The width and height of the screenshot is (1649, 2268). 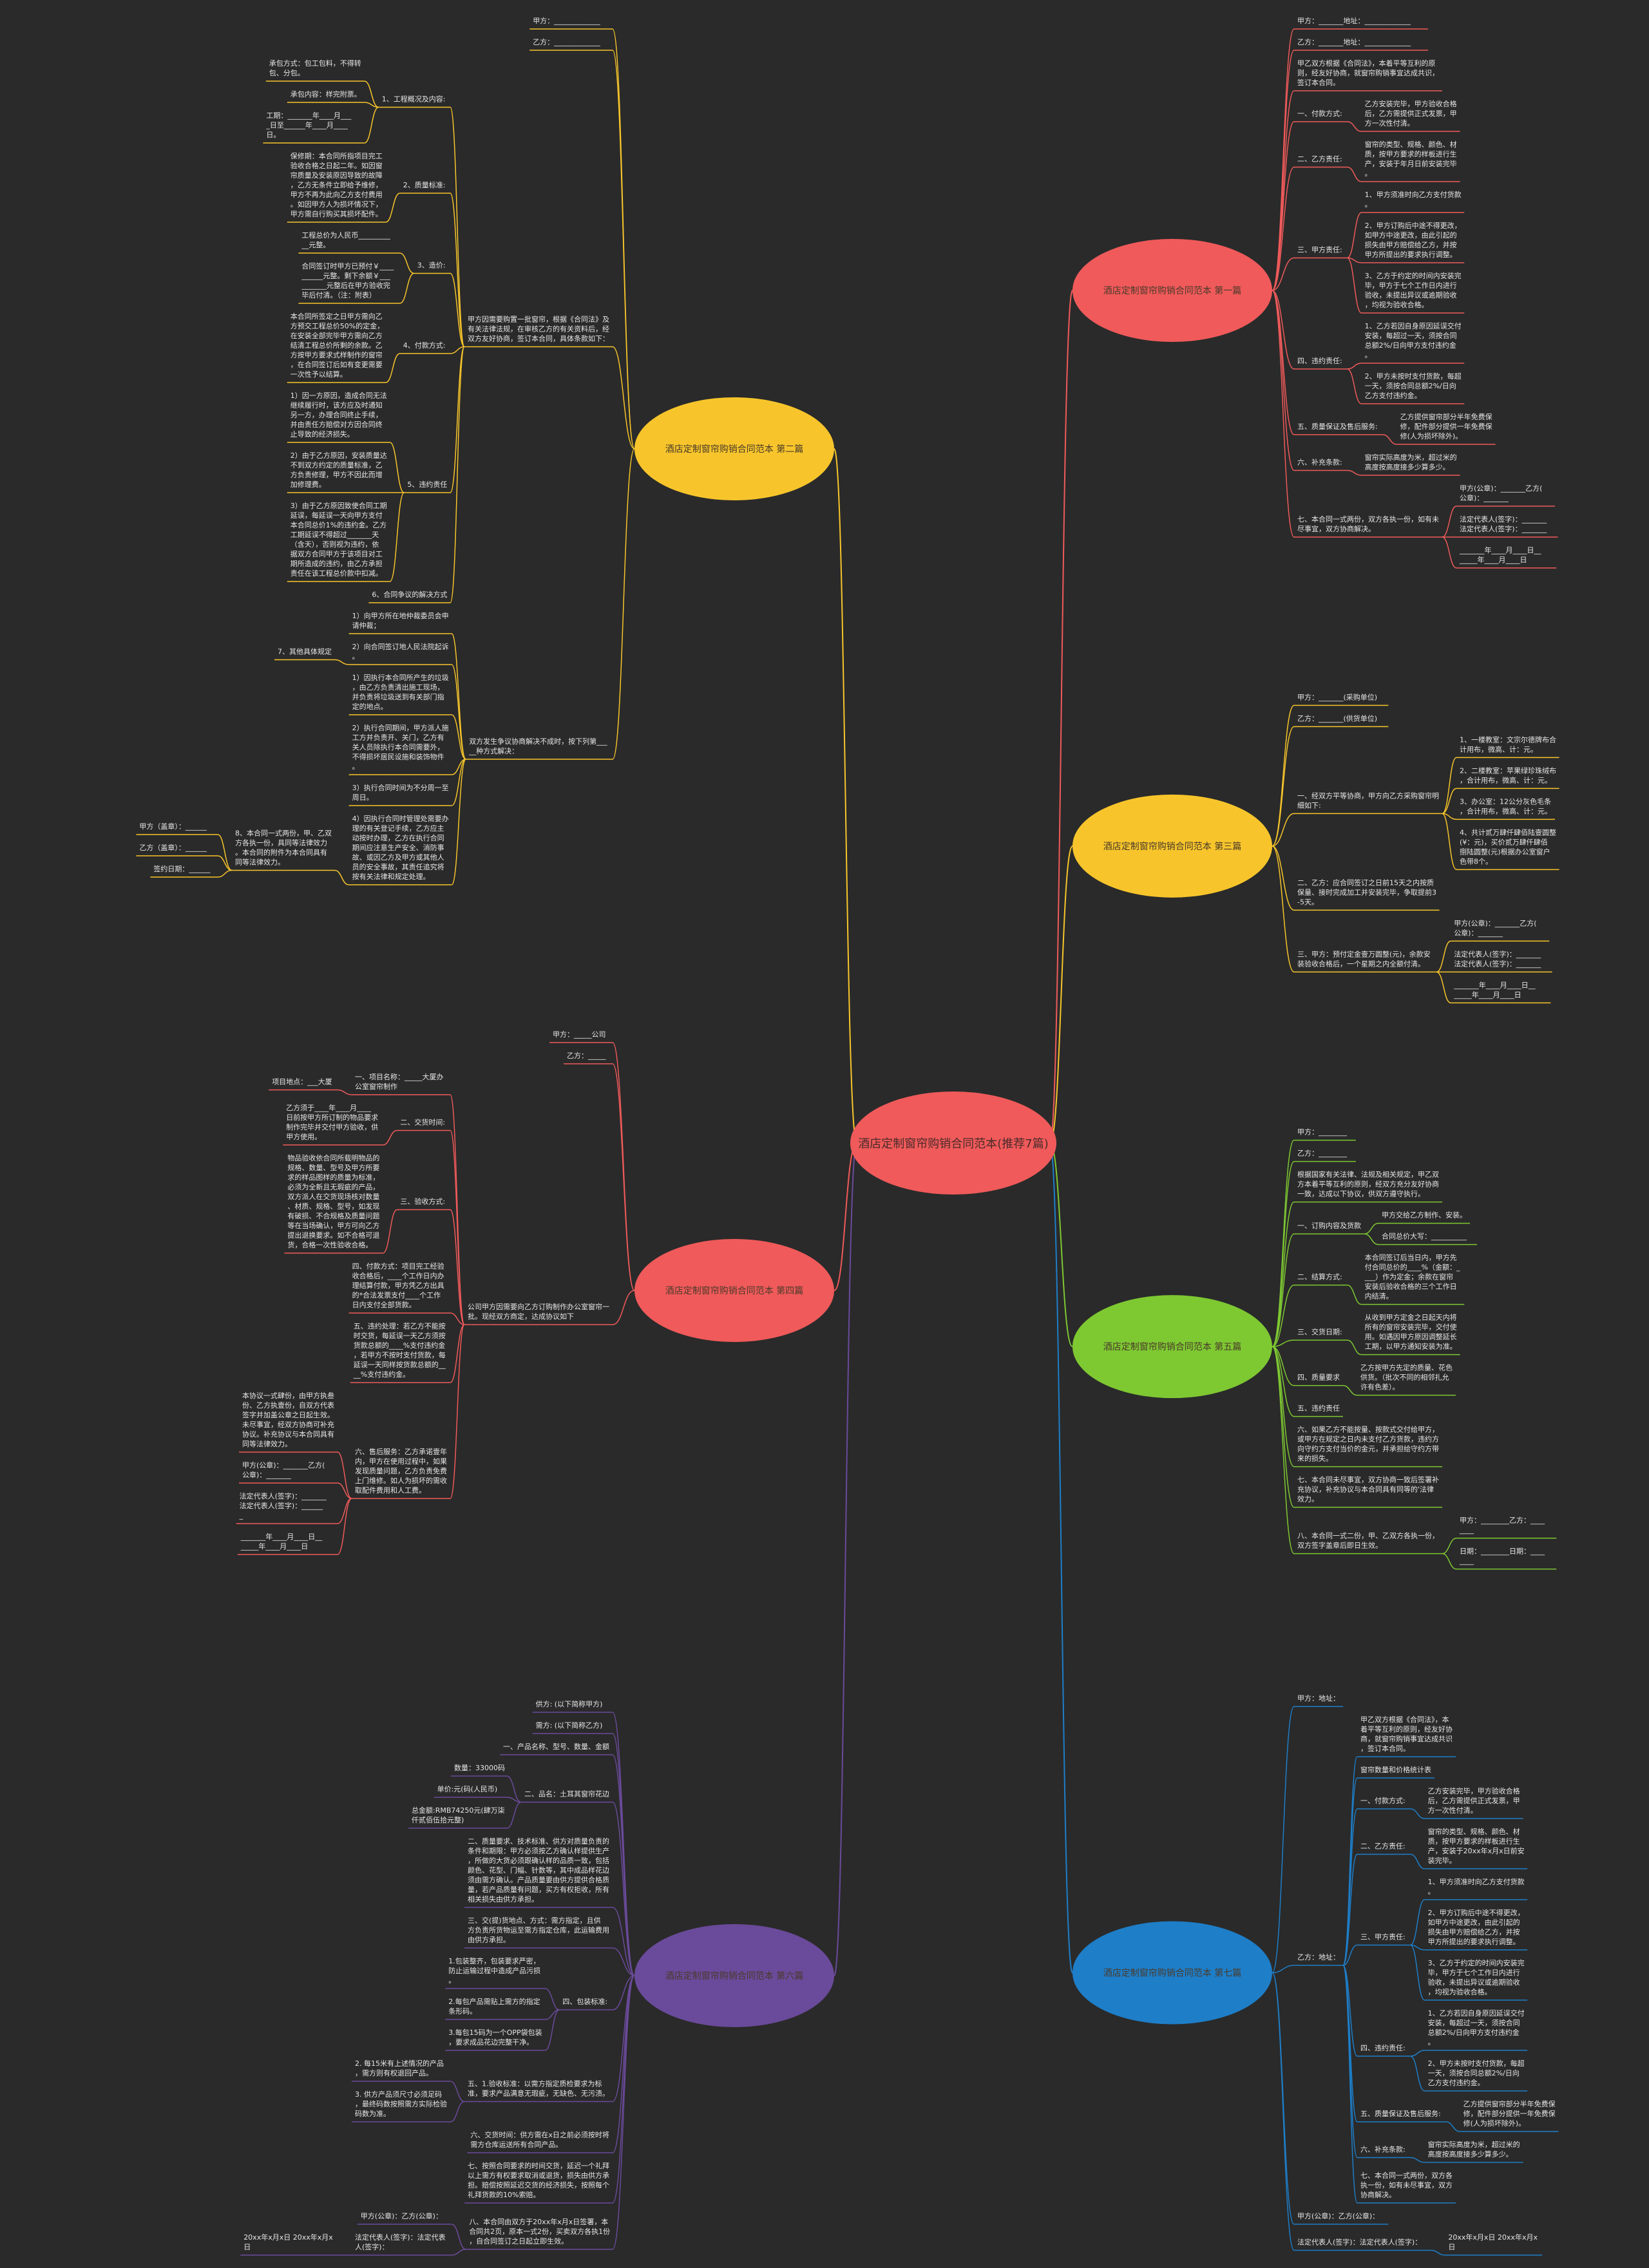 I want to click on branch-node: 五、违约责任, so click(x=1318, y=1410).